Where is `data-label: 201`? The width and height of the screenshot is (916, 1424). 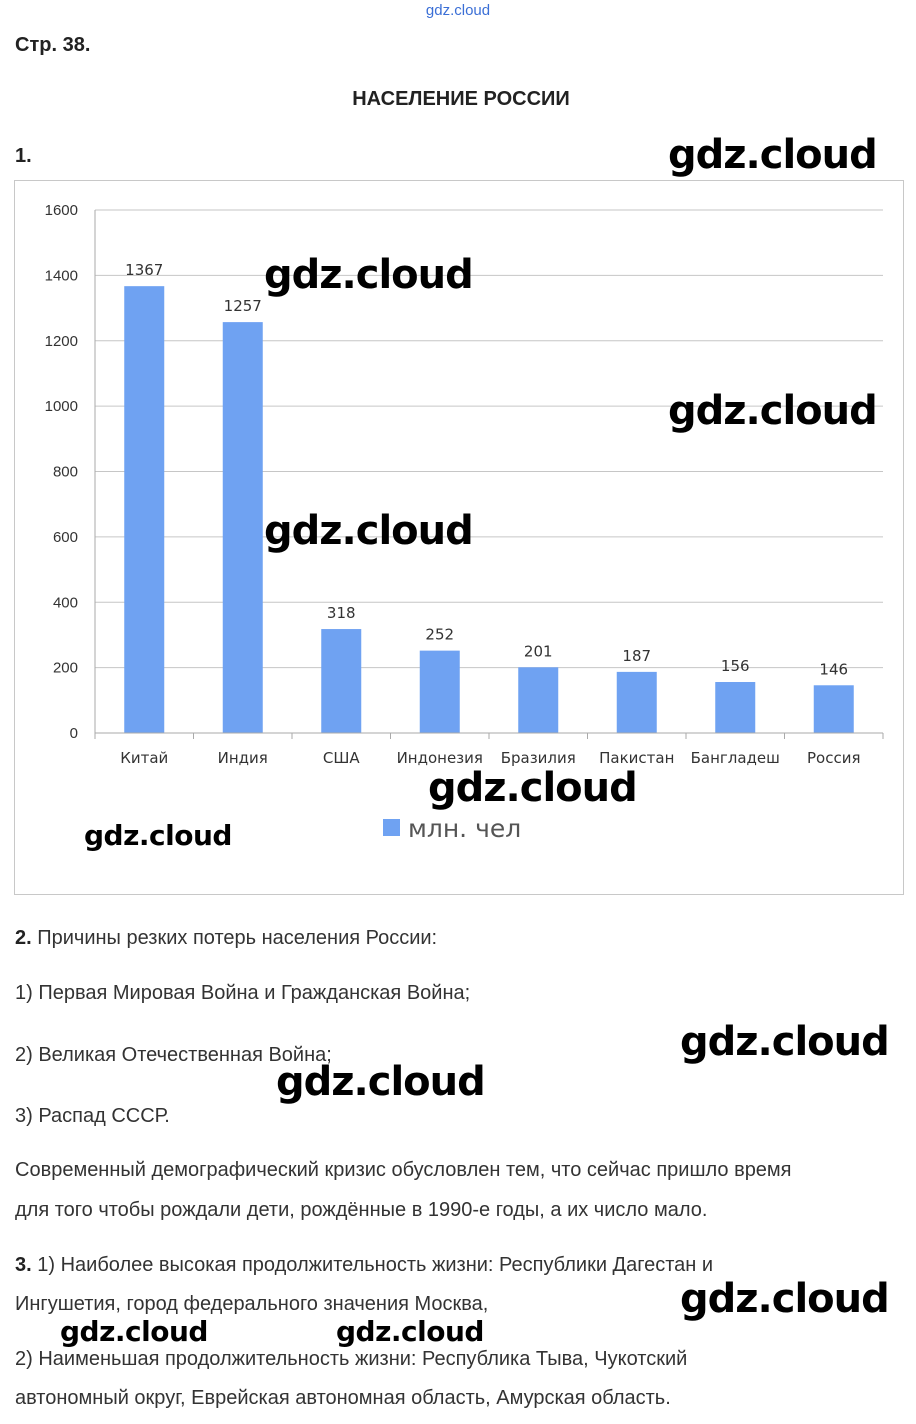
data-label: 201 is located at coordinates (538, 651).